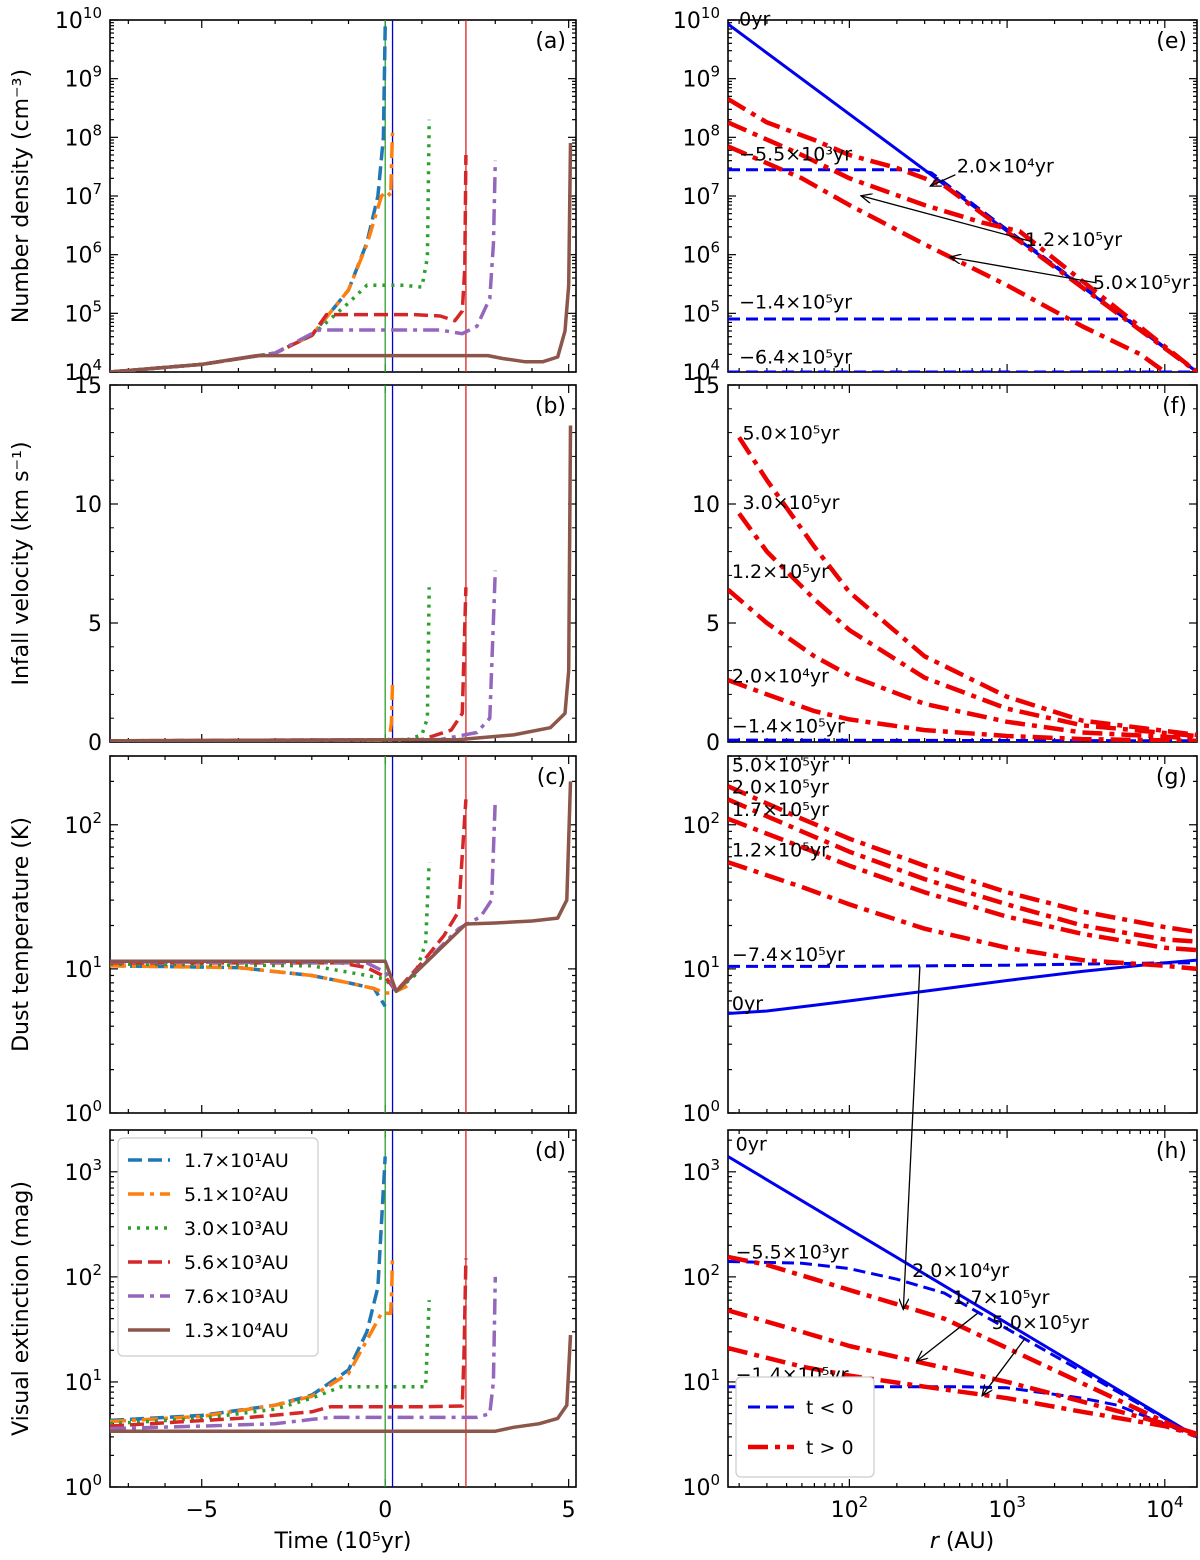  What do you see at coordinates (21, 934) in the screenshot?
I see `y-axis-label-c: Dust temperature (K)` at bounding box center [21, 934].